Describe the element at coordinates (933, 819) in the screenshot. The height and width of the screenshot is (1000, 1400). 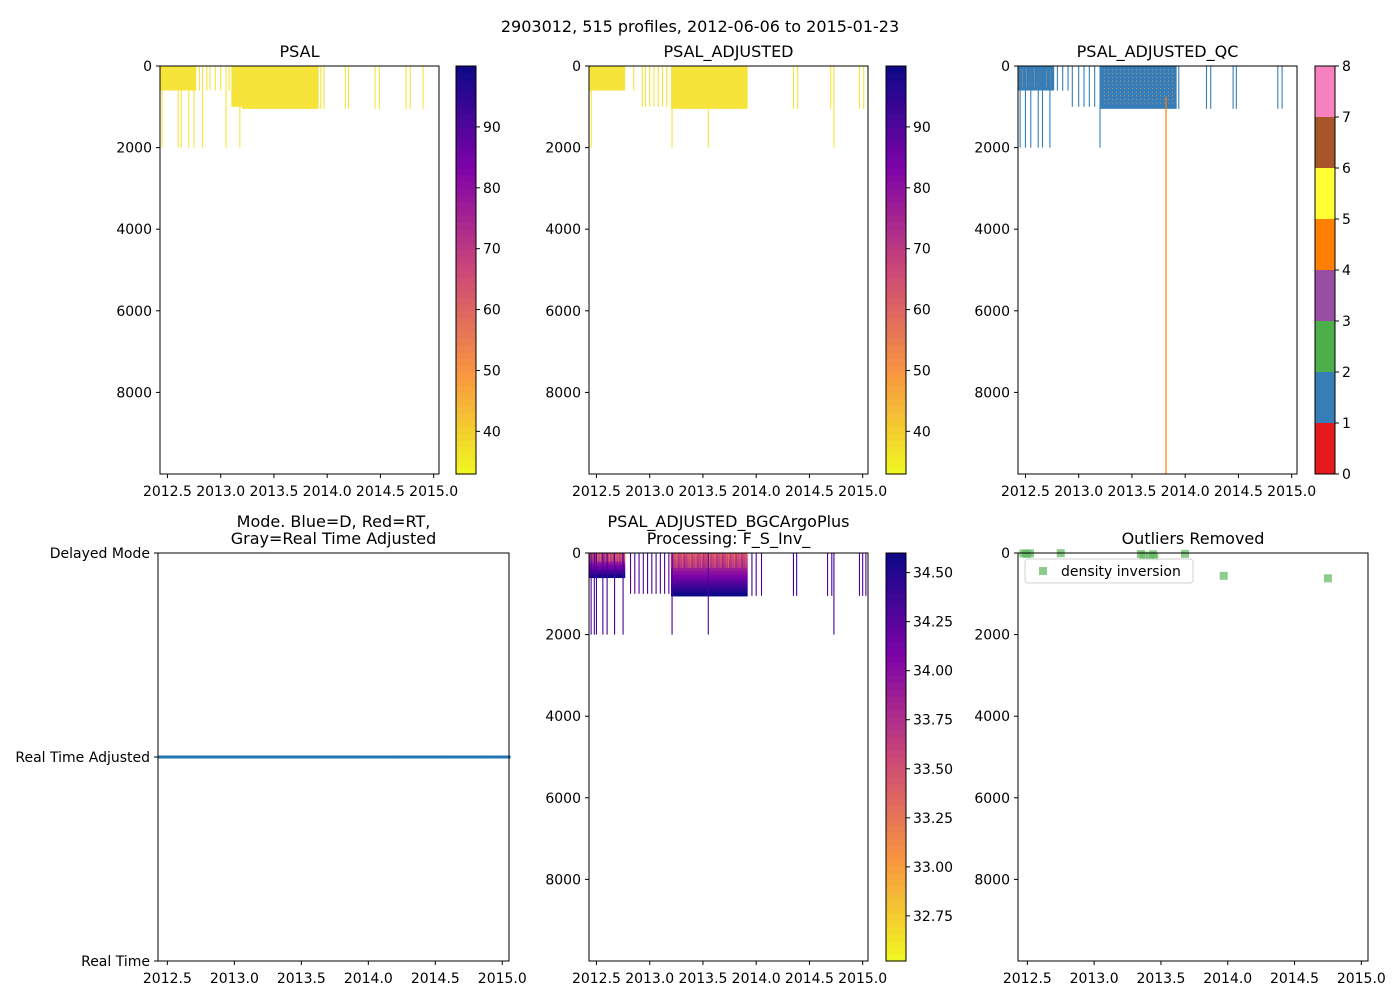
I see `colorbar-tick-label: 33.25` at that location.